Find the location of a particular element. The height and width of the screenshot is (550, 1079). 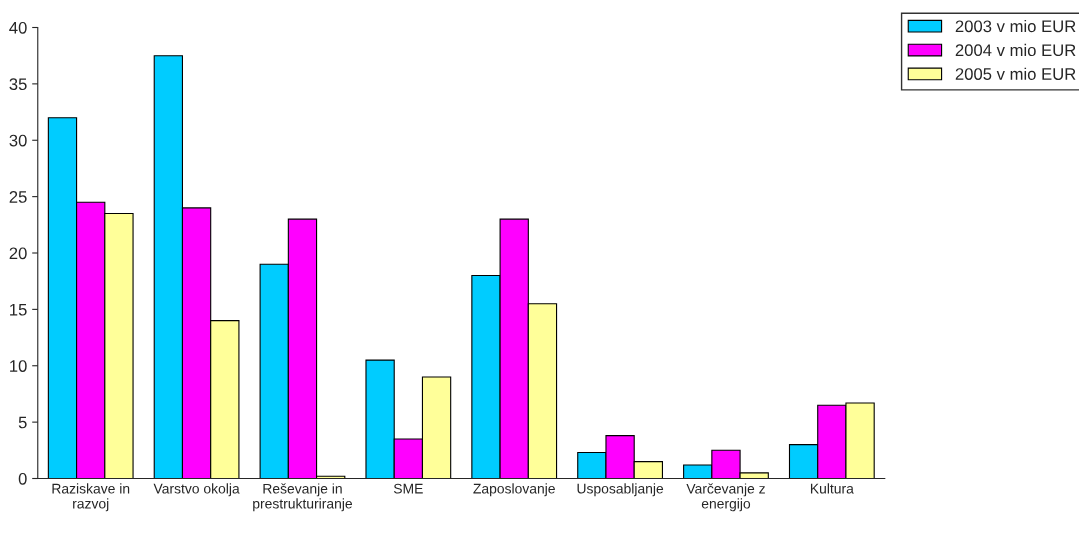

x-tick-label: Varčevanje z energijo is located at coordinates (725, 497).